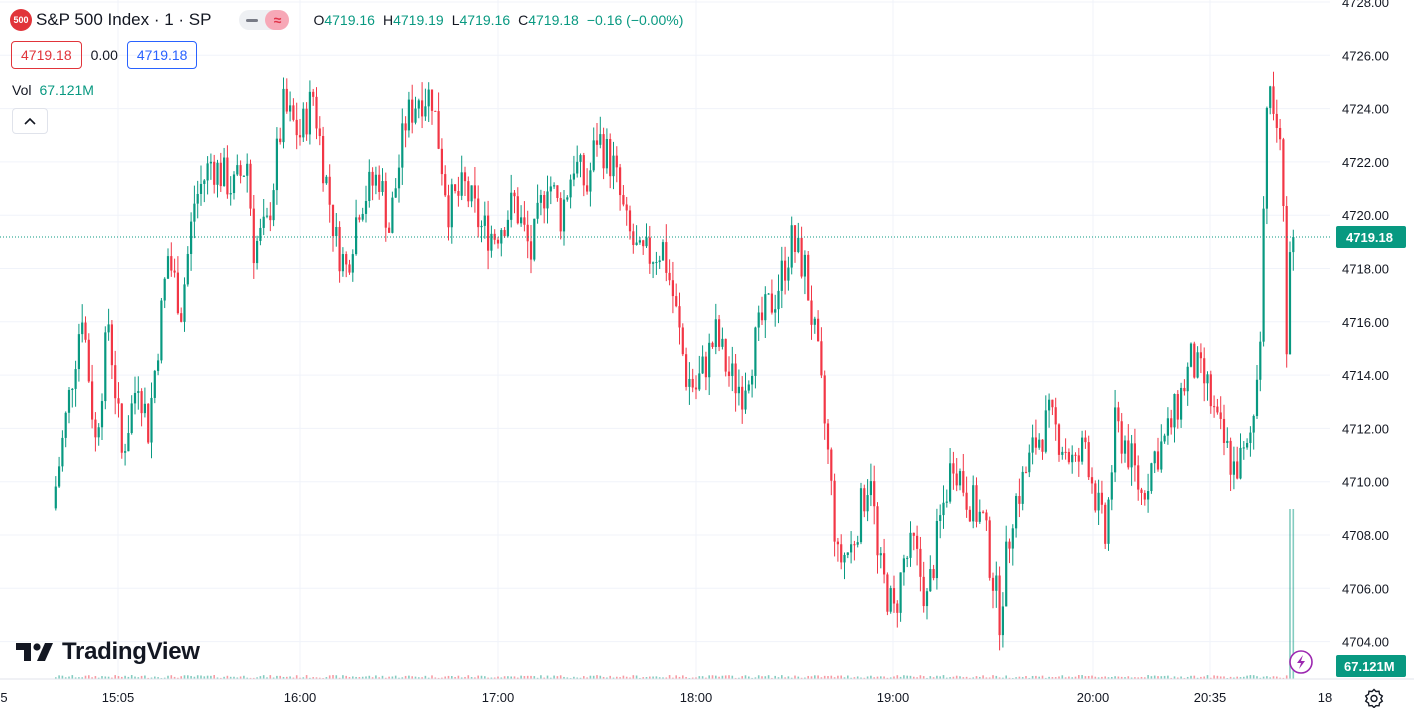 The height and width of the screenshot is (718, 1414). What do you see at coordinates (252, 20) in the screenshot?
I see `minus-icon` at bounding box center [252, 20].